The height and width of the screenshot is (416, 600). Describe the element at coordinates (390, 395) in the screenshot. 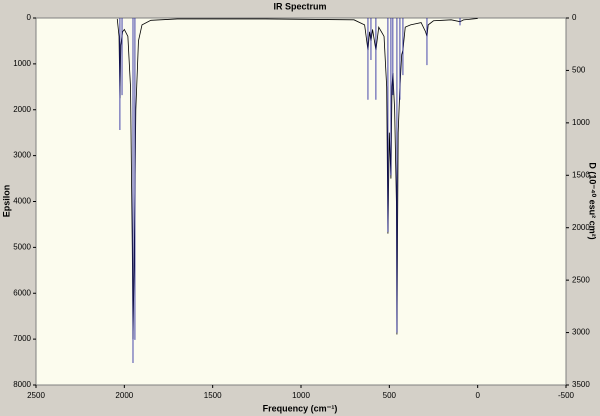

I see `x-tick-label: 500` at that location.